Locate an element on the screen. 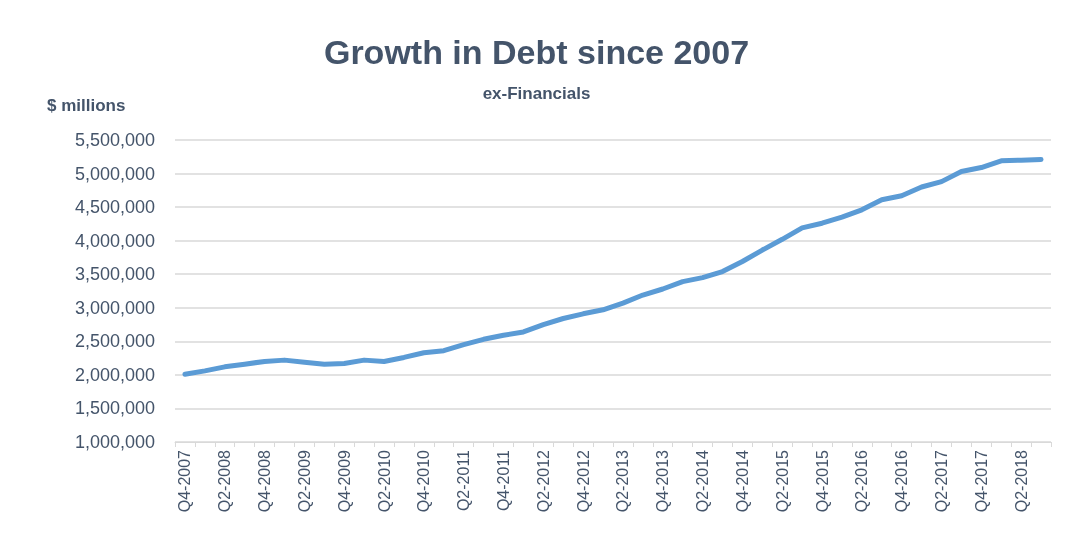  x-tick-label: Q2-2017 is located at coordinates (941, 481).